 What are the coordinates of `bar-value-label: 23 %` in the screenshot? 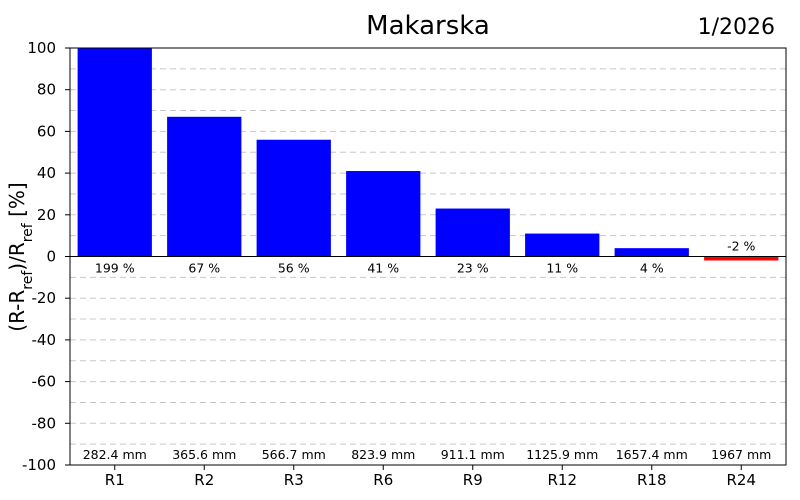 It's located at (473, 268).